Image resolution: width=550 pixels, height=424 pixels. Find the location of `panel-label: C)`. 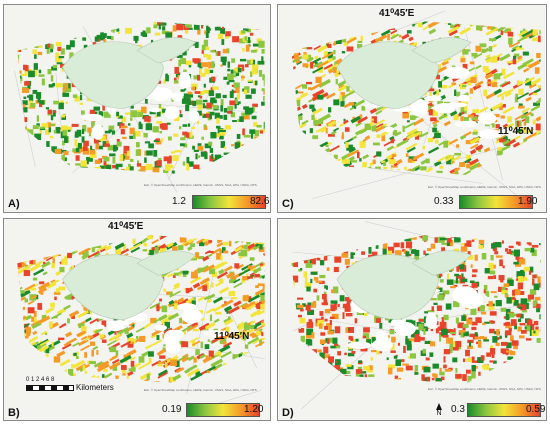

panel-label: C) is located at coordinates (288, 204).